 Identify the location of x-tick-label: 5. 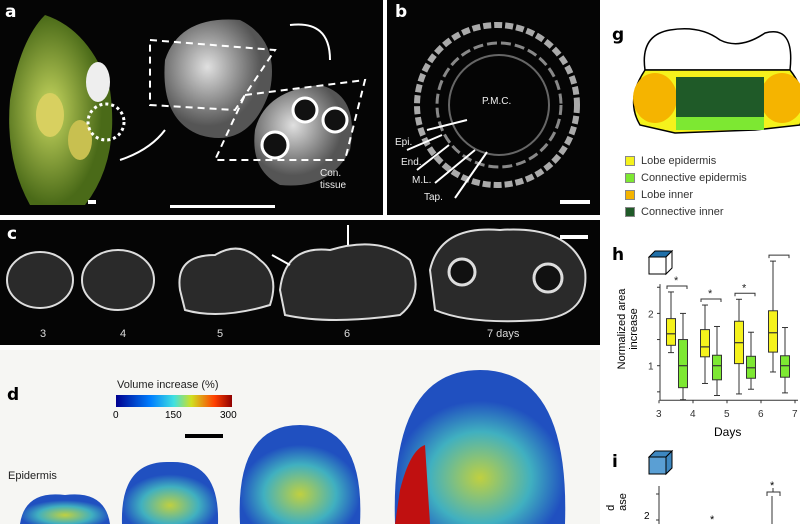
(727, 414).